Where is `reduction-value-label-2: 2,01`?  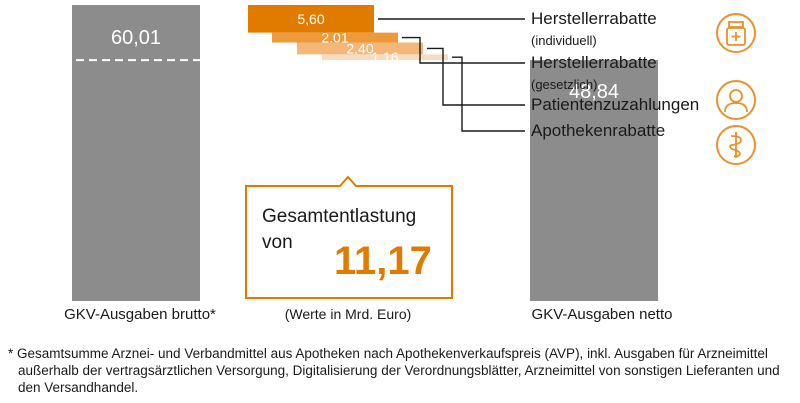
reduction-value-label-2: 2,01 is located at coordinates (334, 38).